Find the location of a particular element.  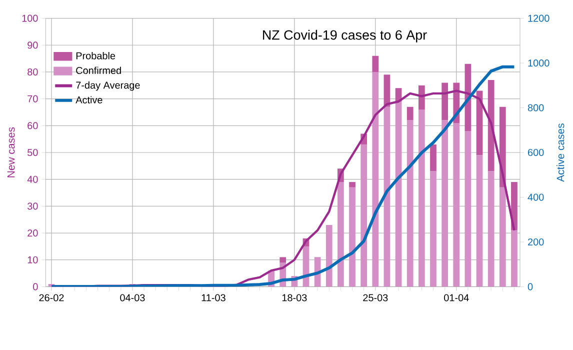

y-tick-label: 70 is located at coordinates (33, 98).